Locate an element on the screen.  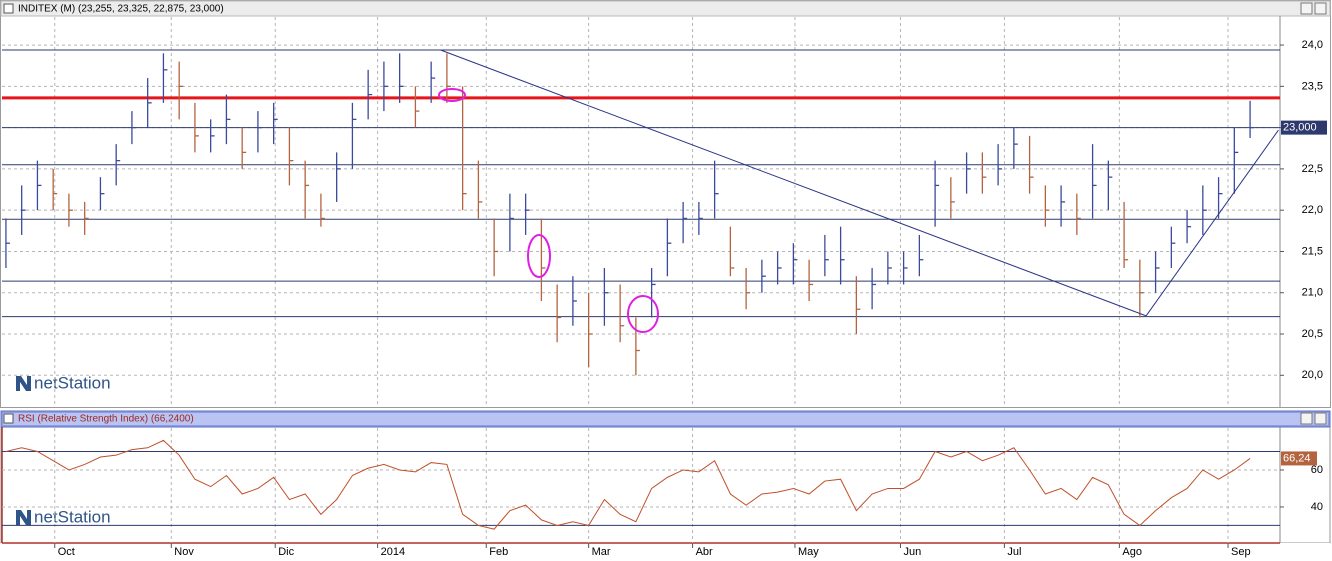
last-price-tag is located at coordinates (1304, 127).